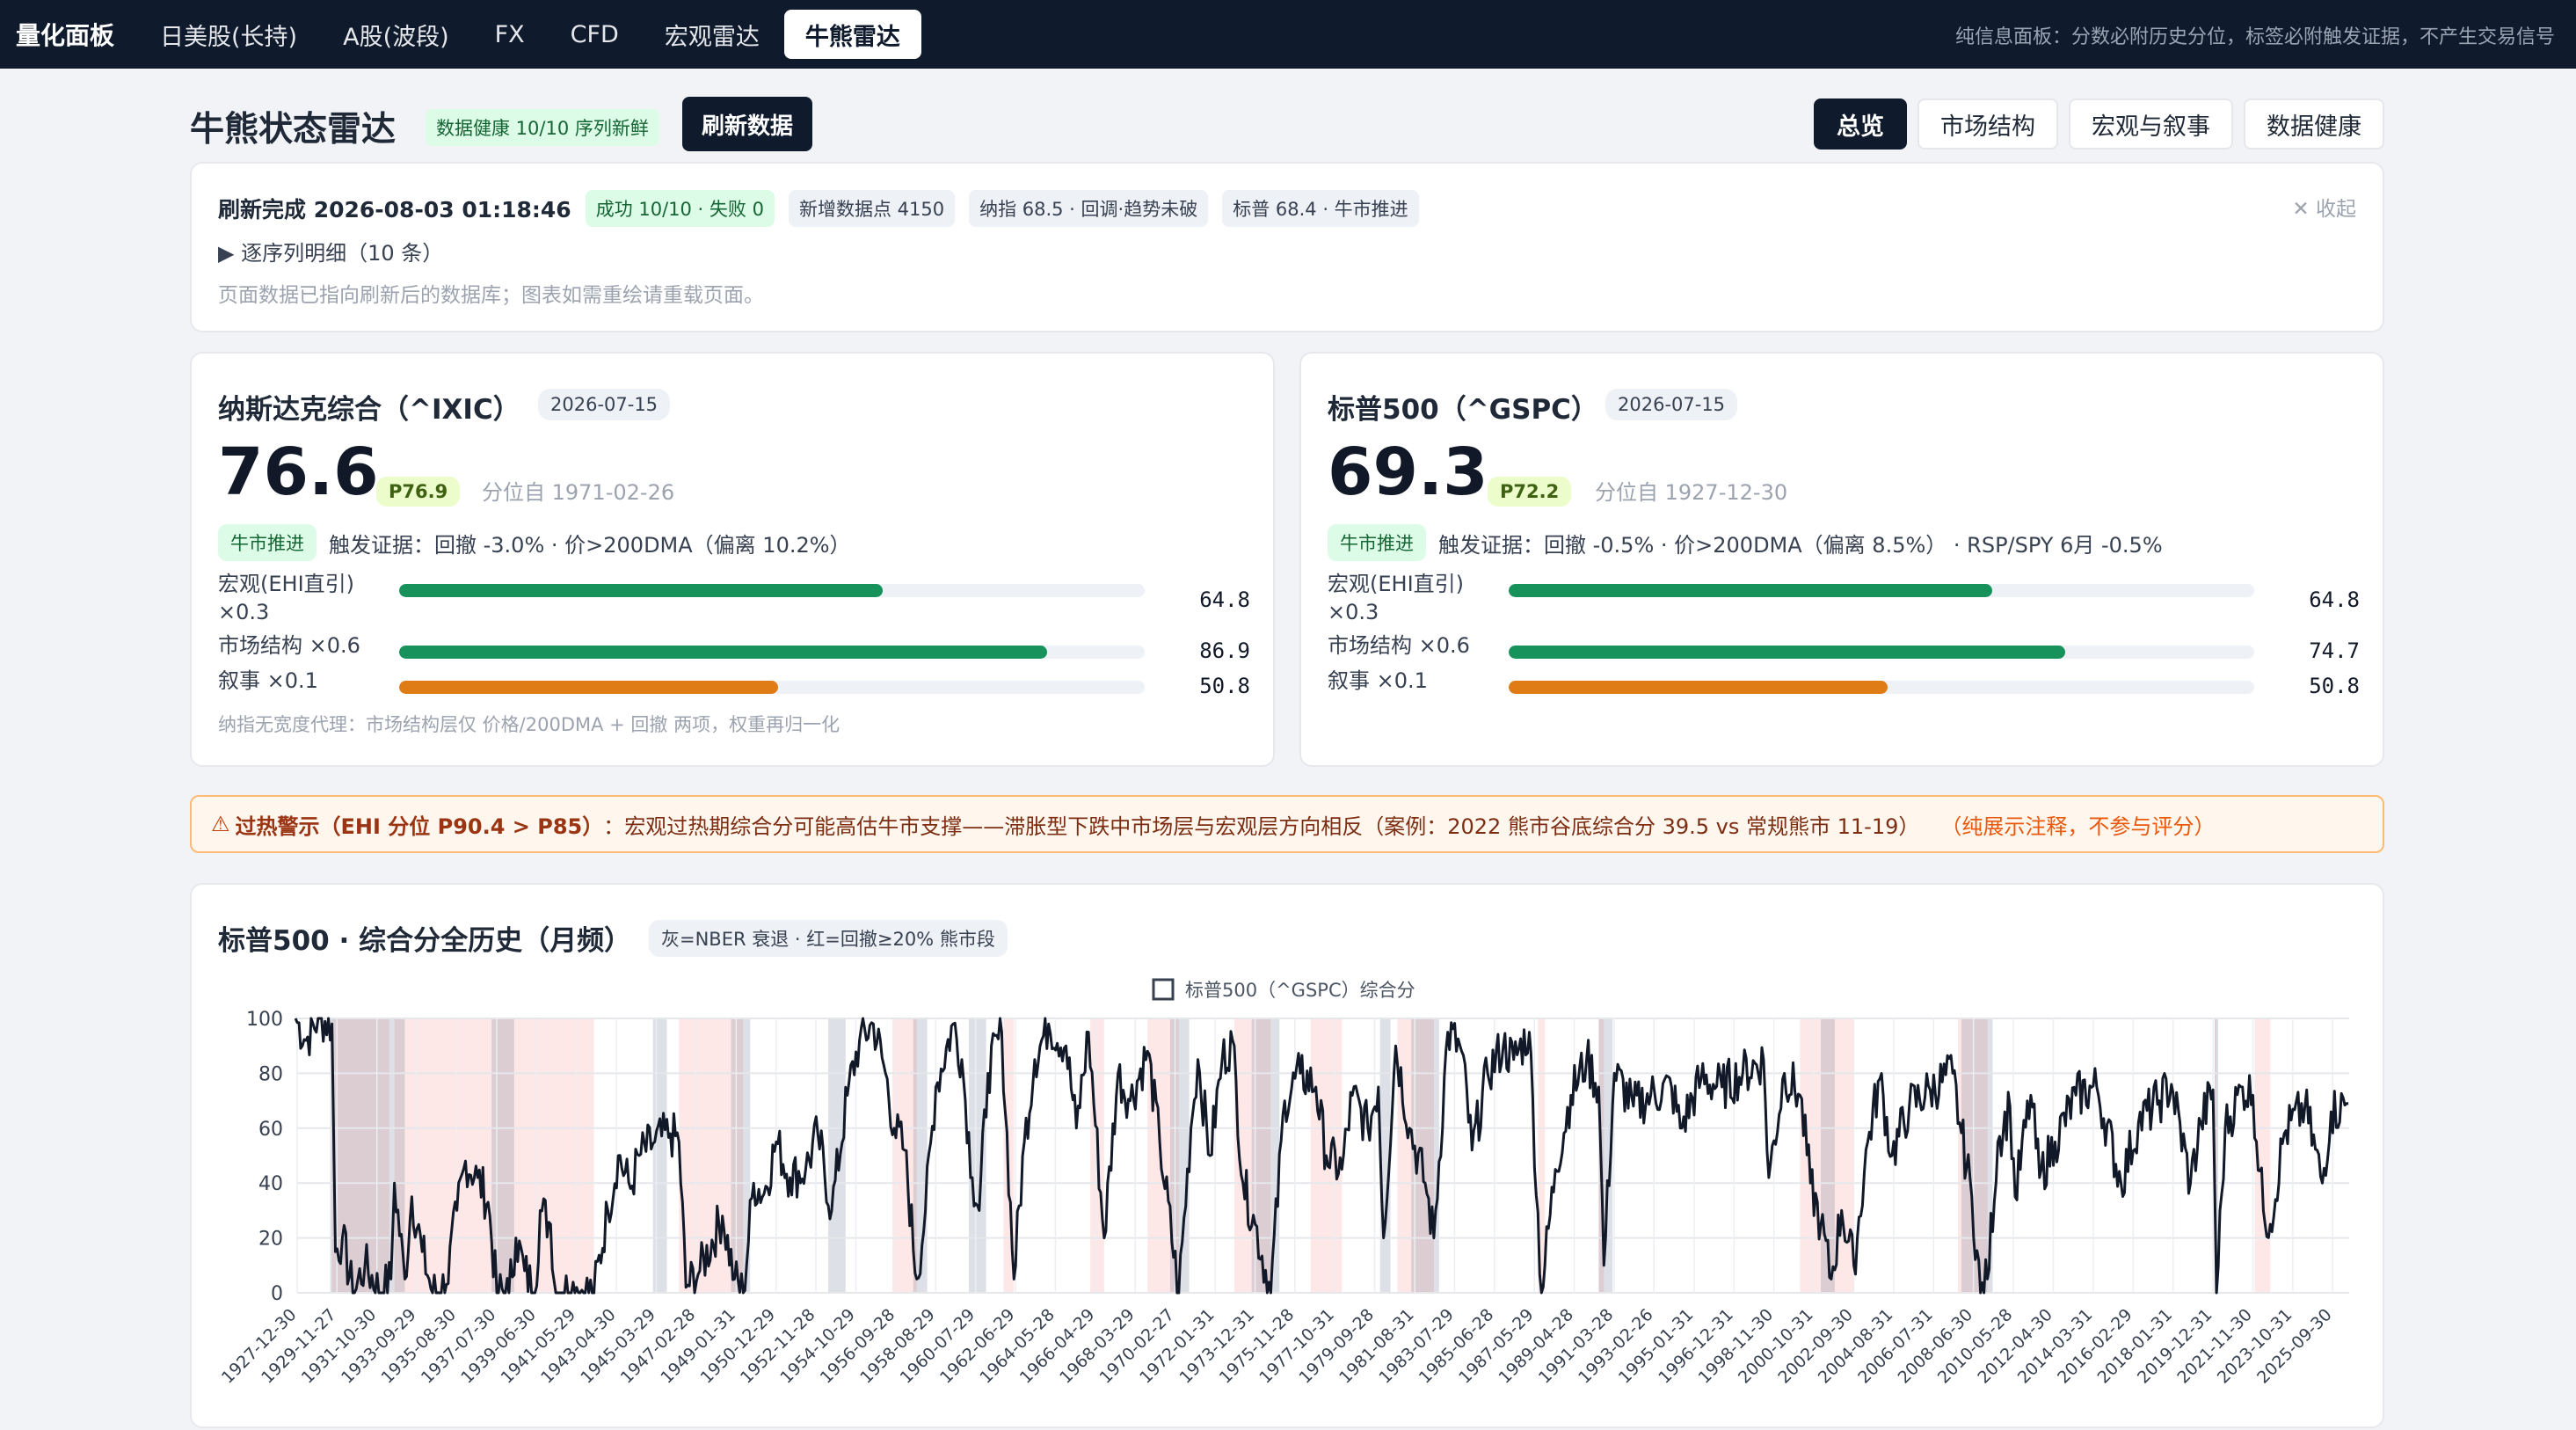  I want to click on refresh-data-button: 刷新数据, so click(747, 124).